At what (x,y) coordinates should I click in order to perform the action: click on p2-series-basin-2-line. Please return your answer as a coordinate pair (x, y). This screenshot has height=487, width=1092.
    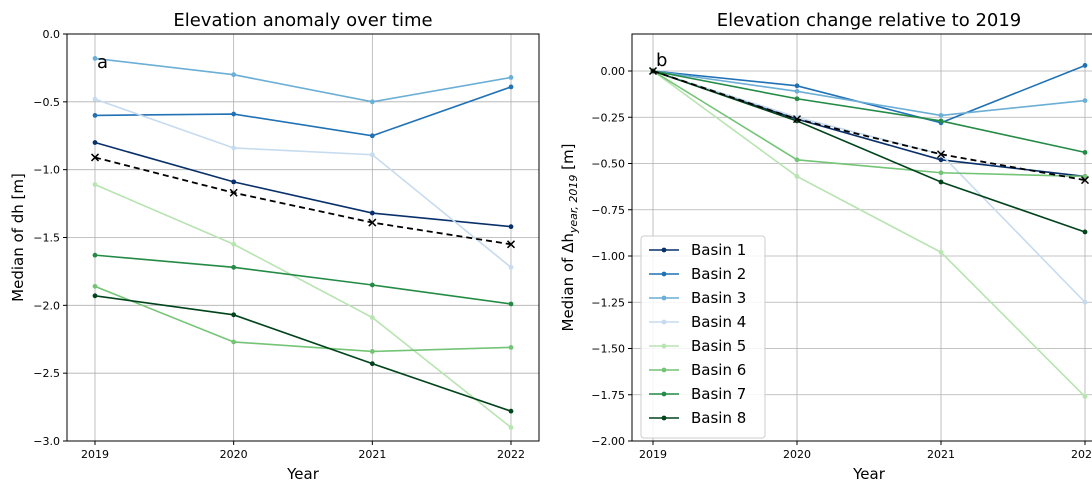
    Looking at the image, I should click on (869, 94).